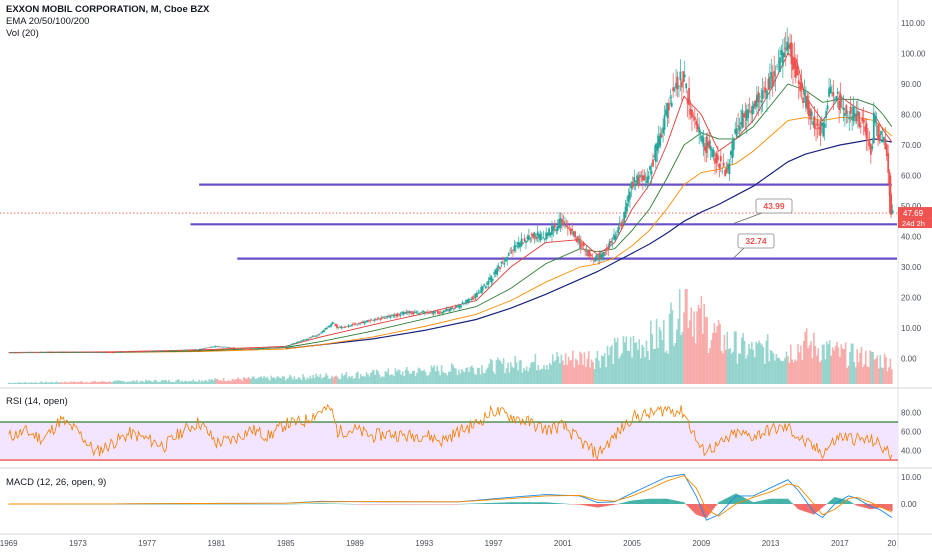  Describe the element at coordinates (911, 298) in the screenshot. I see `price-tick-label: 20.00` at that location.